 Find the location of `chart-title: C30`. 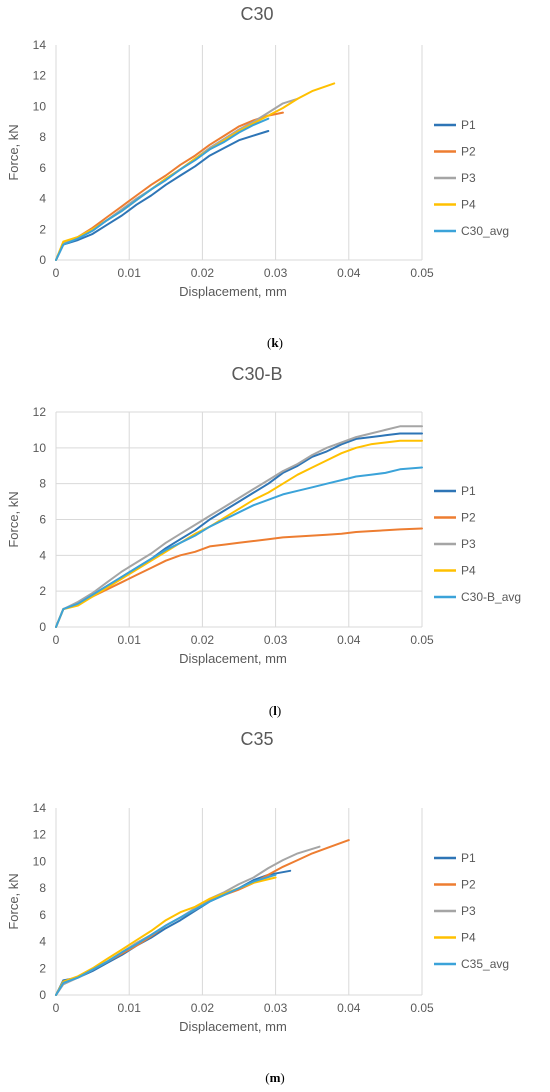

chart-title: C30 is located at coordinates (256, 14).